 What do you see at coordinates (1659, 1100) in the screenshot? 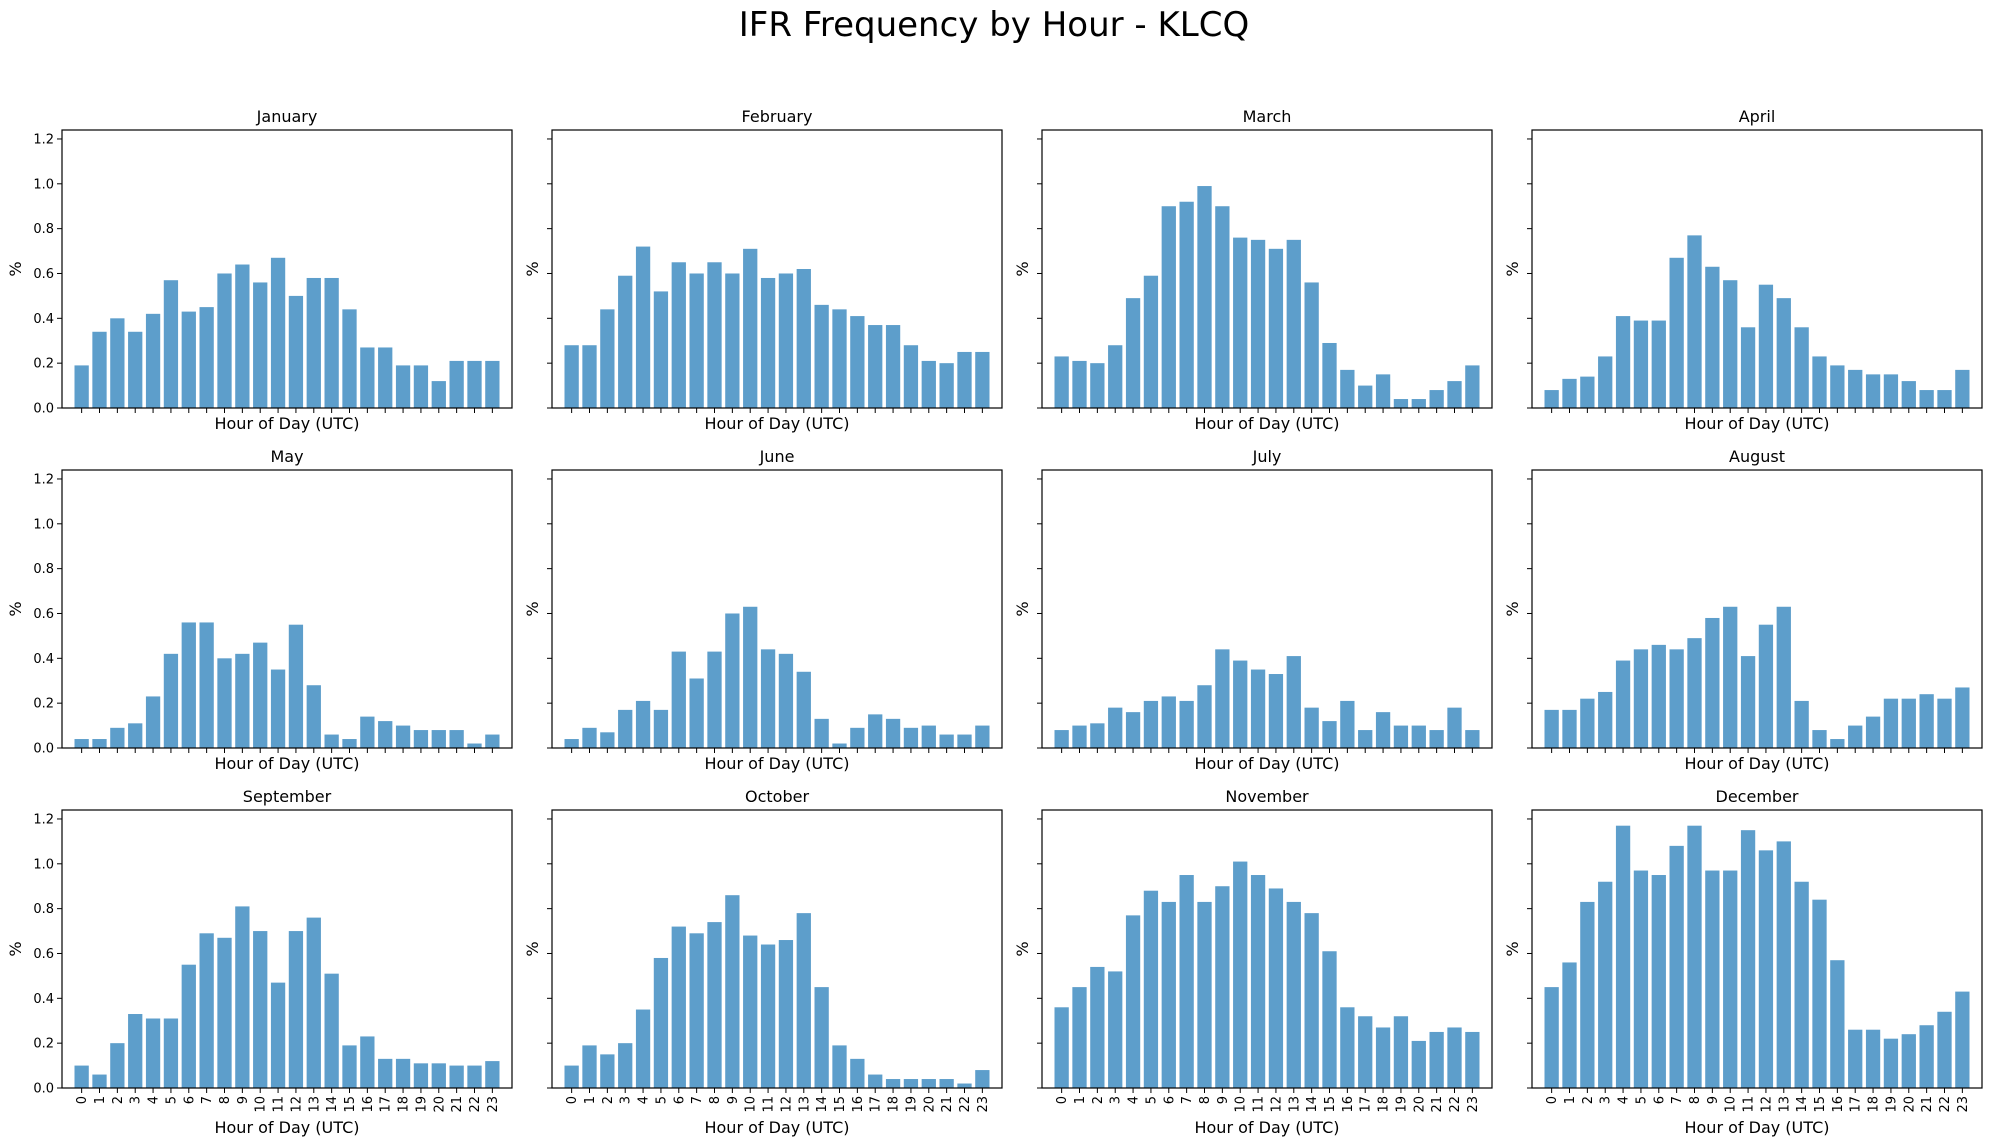
I see `x-tick-label: 6` at bounding box center [1659, 1100].